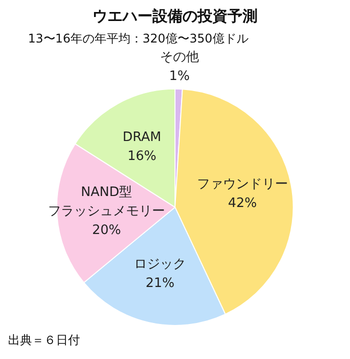 This screenshot has height=359, width=350. I want to click on chart-title: ウエハー設備の投資予測, so click(175, 15).